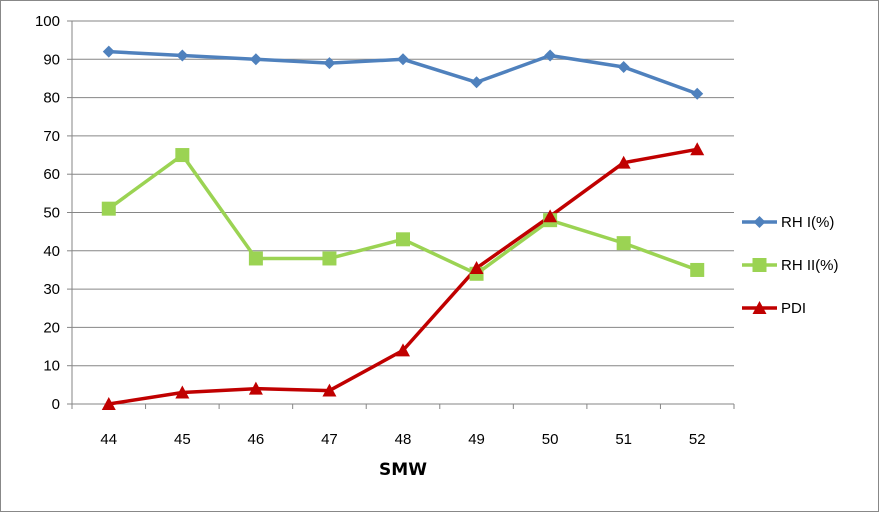 This screenshot has height=514, width=881. I want to click on x-tick-label: 52, so click(697, 439).